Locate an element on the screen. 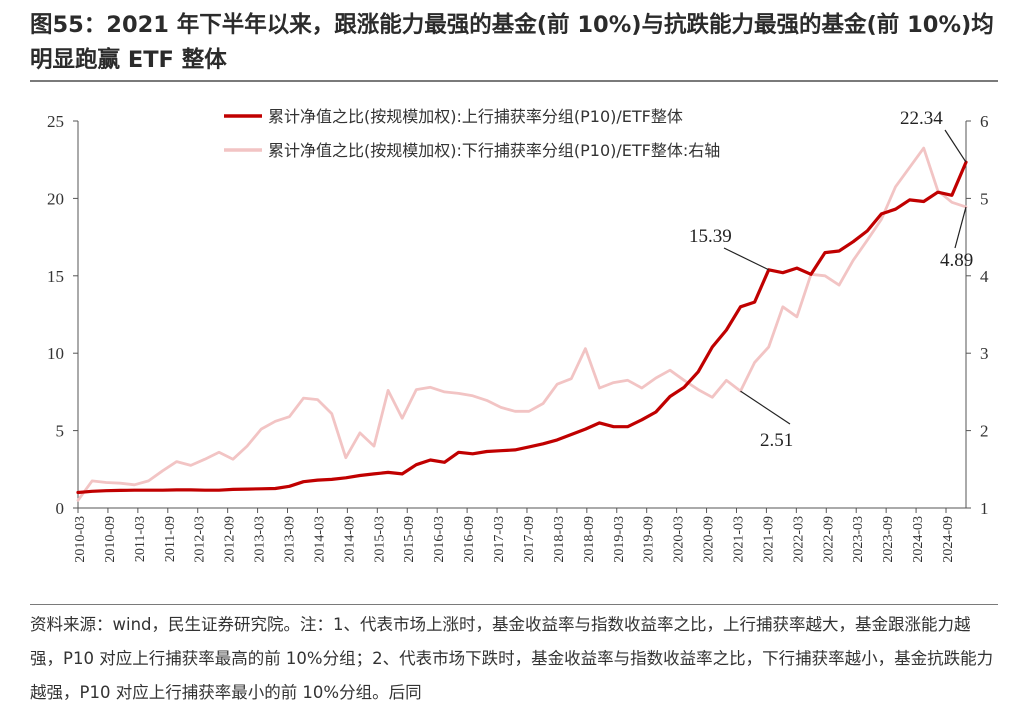  legend-label: 累计净值之比(按规模加权):上行捕获率分组(P10)/ETF整体 is located at coordinates (475, 116).